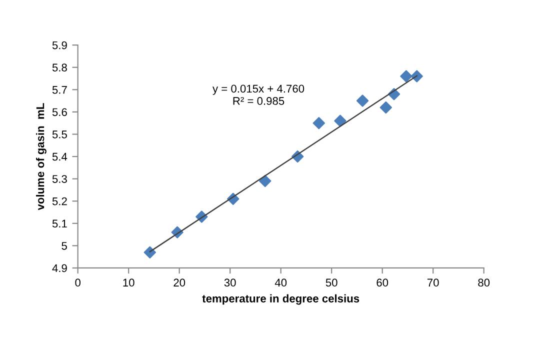 The height and width of the screenshot is (344, 560). I want to click on y-tick-label: 5.4, so click(60, 156).